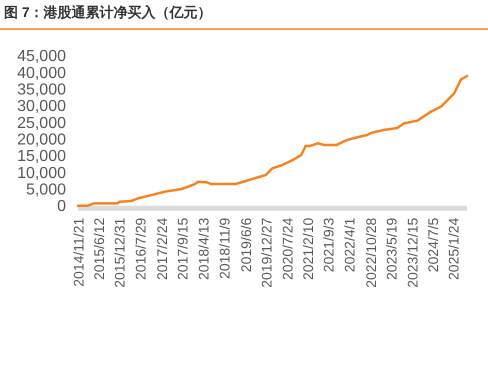 The width and height of the screenshot is (488, 372). I want to click on x-tick-label: 2018/11/9, so click(224, 248).